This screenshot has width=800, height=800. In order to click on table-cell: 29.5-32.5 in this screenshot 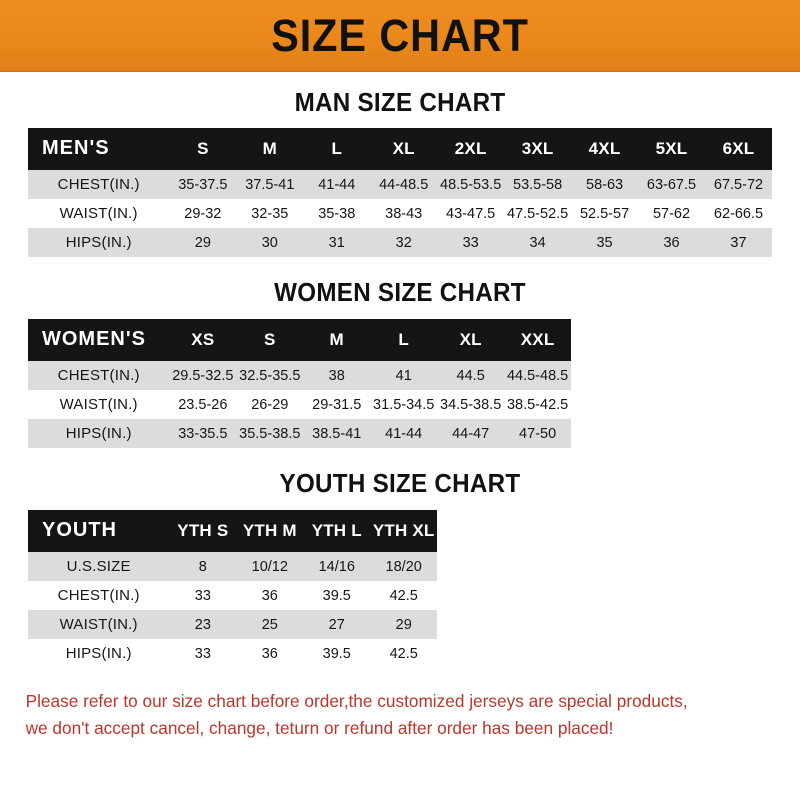, I will do `click(203, 375)`.